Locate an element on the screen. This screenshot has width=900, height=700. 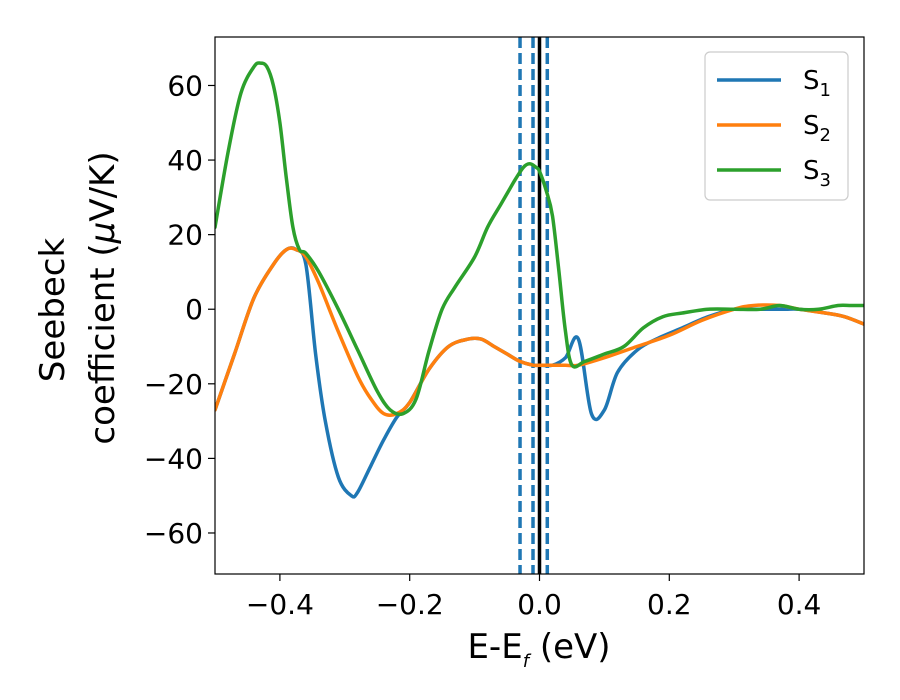
legend: S1 S2 S3 is located at coordinates (776, 126).